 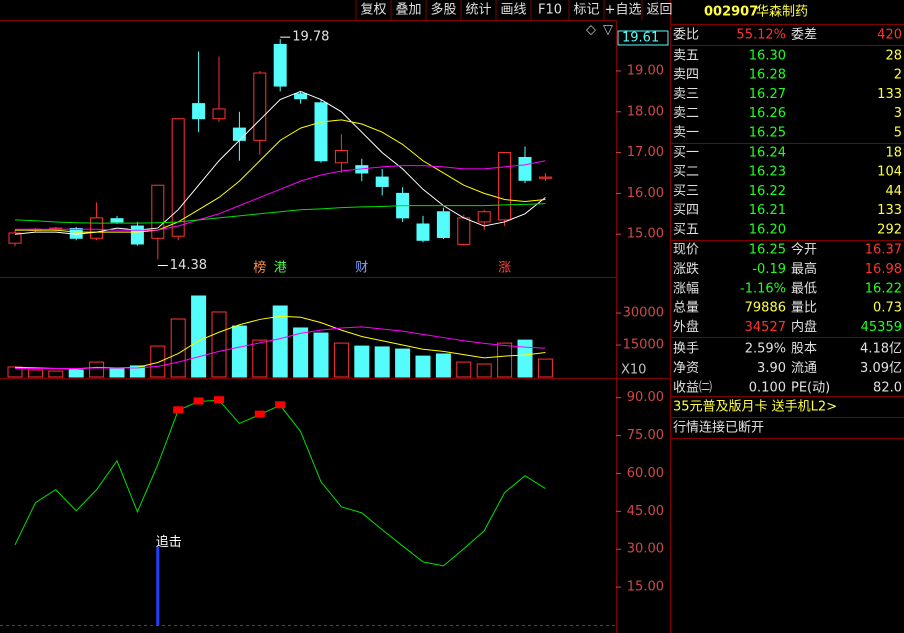 I want to click on stat-value: 3.90, so click(x=771, y=368).